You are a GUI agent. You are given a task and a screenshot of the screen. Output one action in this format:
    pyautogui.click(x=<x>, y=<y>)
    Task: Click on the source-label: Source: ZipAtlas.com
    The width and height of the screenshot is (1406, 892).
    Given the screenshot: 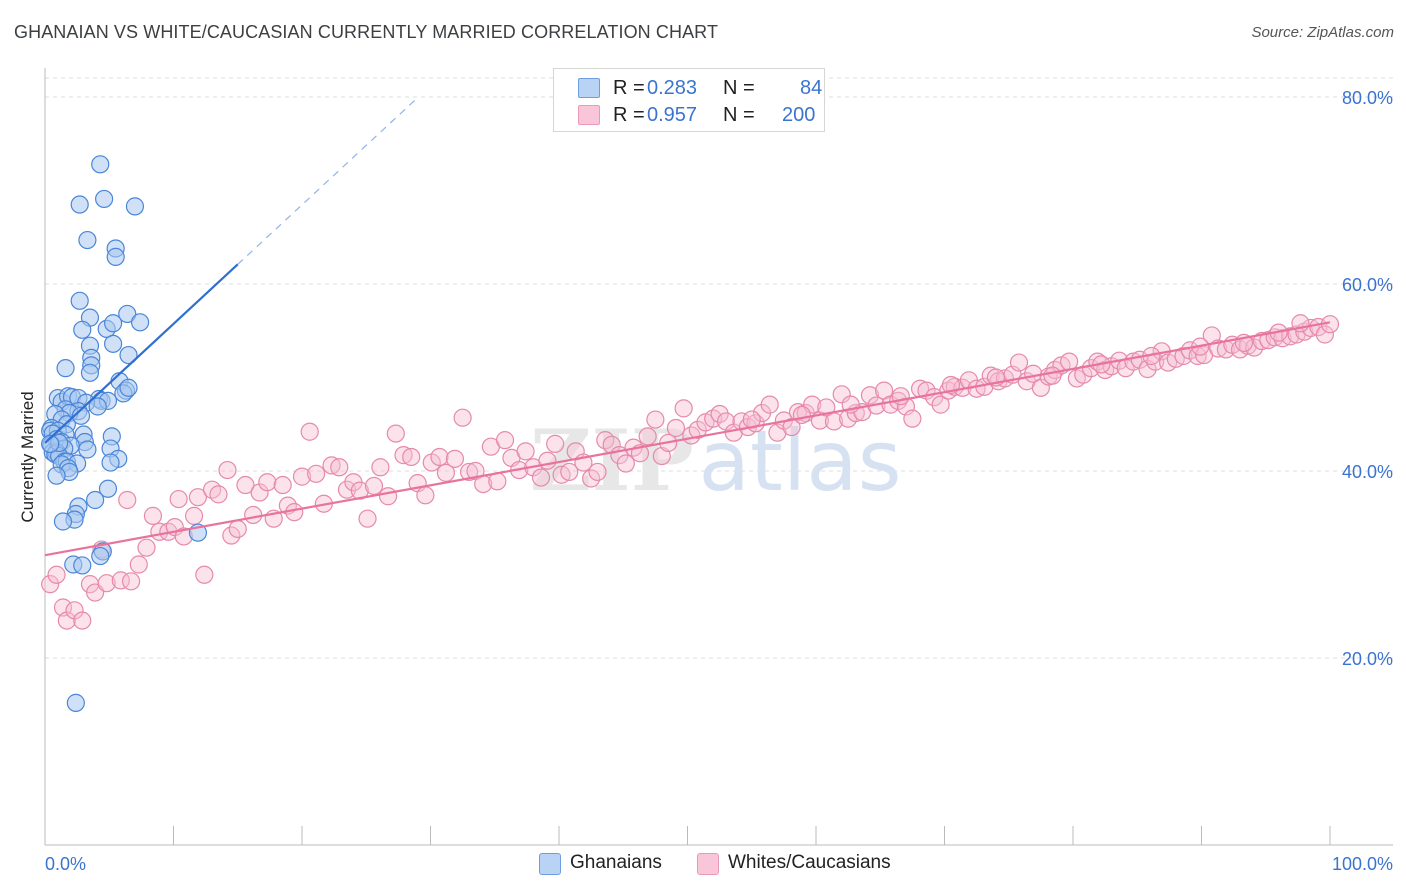 What is the action you would take?
    pyautogui.click(x=1322, y=32)
    